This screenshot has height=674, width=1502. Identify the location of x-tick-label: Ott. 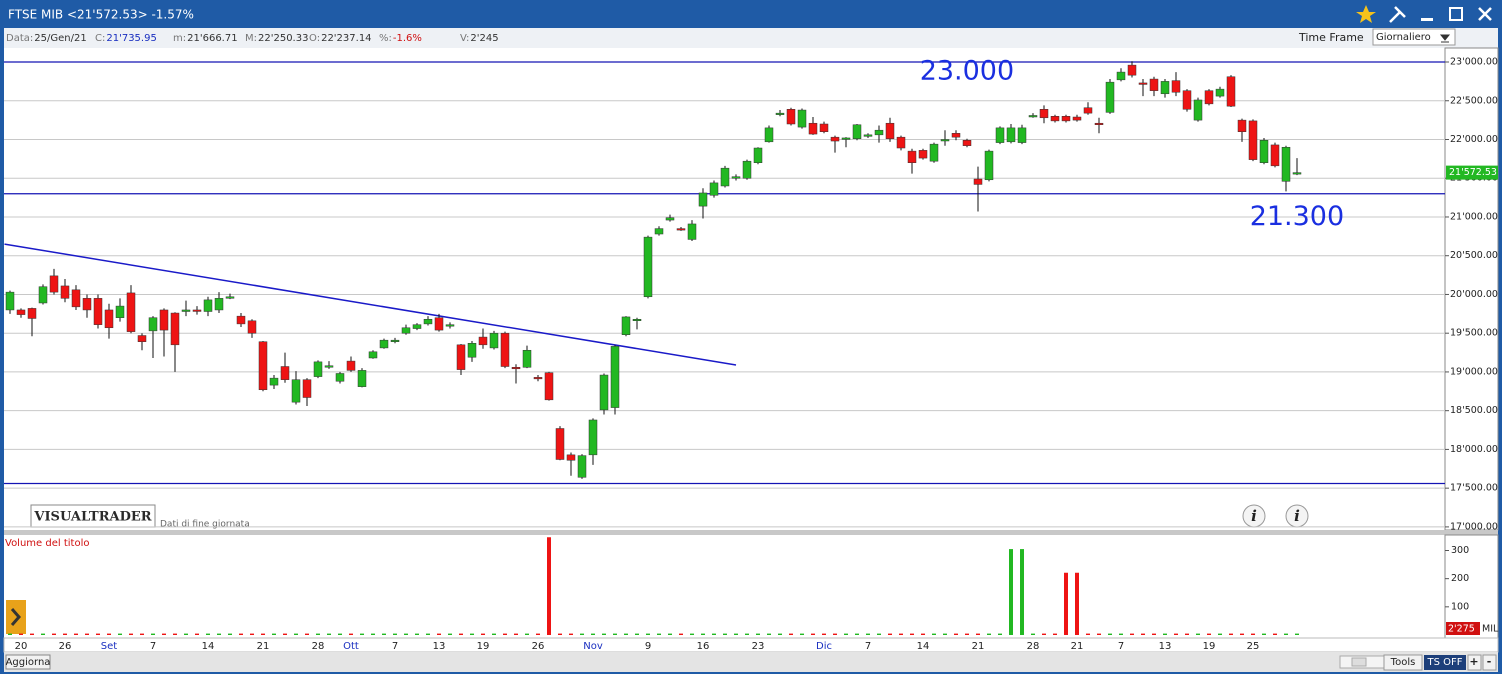
(351, 646).